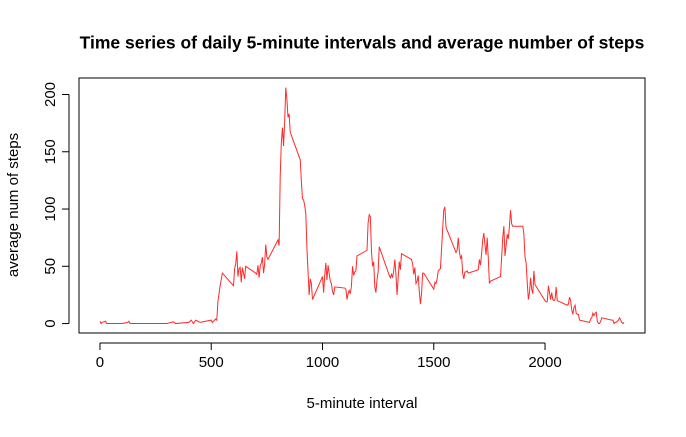 The width and height of the screenshot is (686, 437). What do you see at coordinates (50, 94) in the screenshot?
I see `y-tick-label: 200` at bounding box center [50, 94].